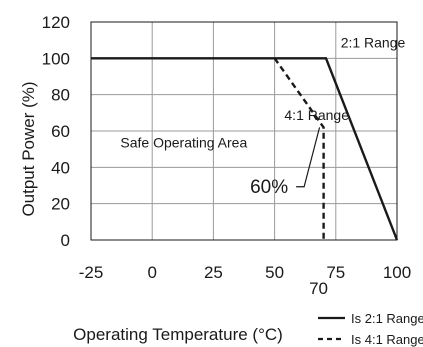  I want to click on legend-item-4-1: Is 4:1 Range, so click(370, 339).